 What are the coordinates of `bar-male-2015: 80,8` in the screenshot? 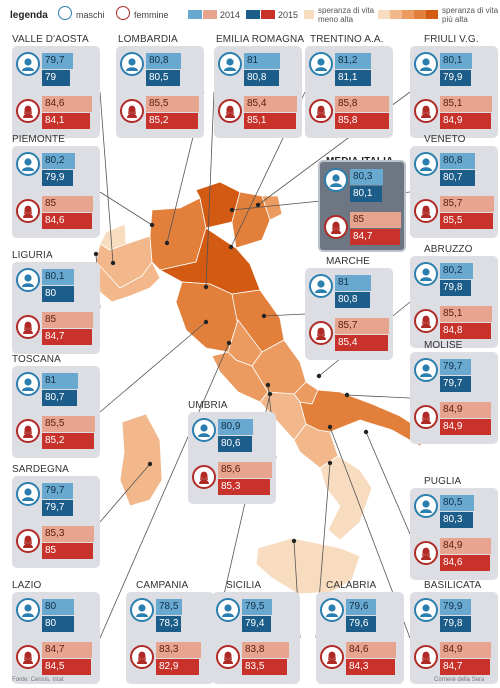 It's located at (261, 78).